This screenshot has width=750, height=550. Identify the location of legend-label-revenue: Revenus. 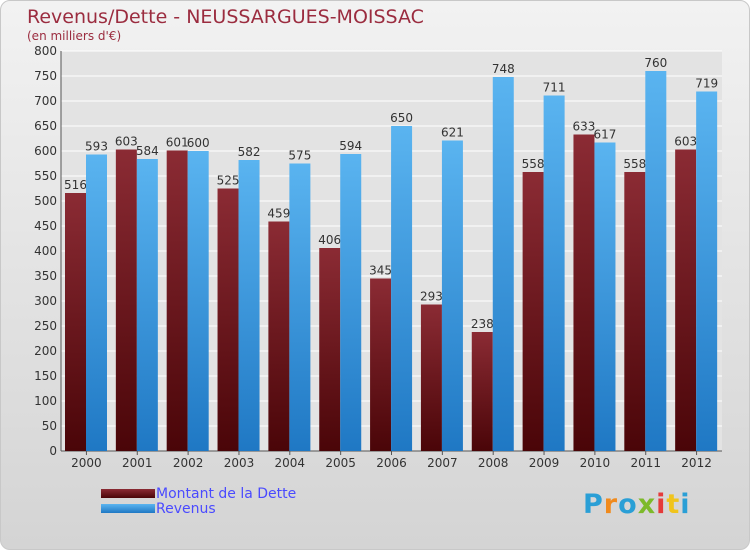
(186, 509).